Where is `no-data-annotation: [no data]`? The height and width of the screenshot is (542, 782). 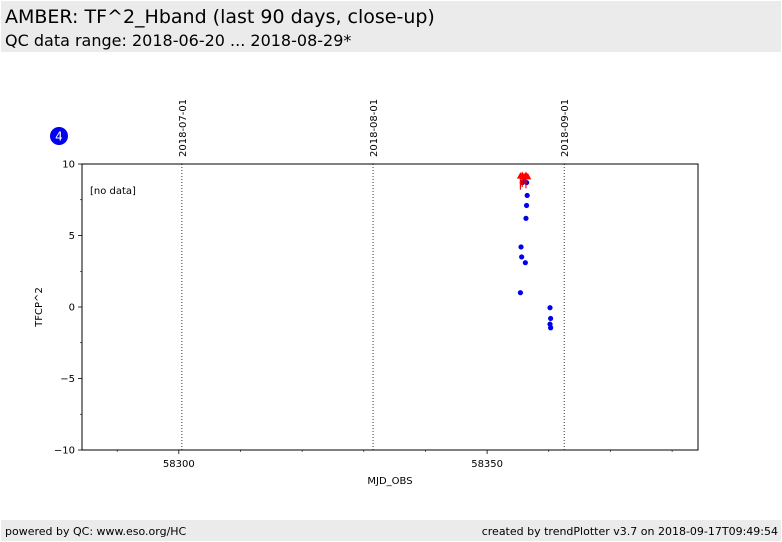
no-data-annotation: [no data] is located at coordinates (113, 191).